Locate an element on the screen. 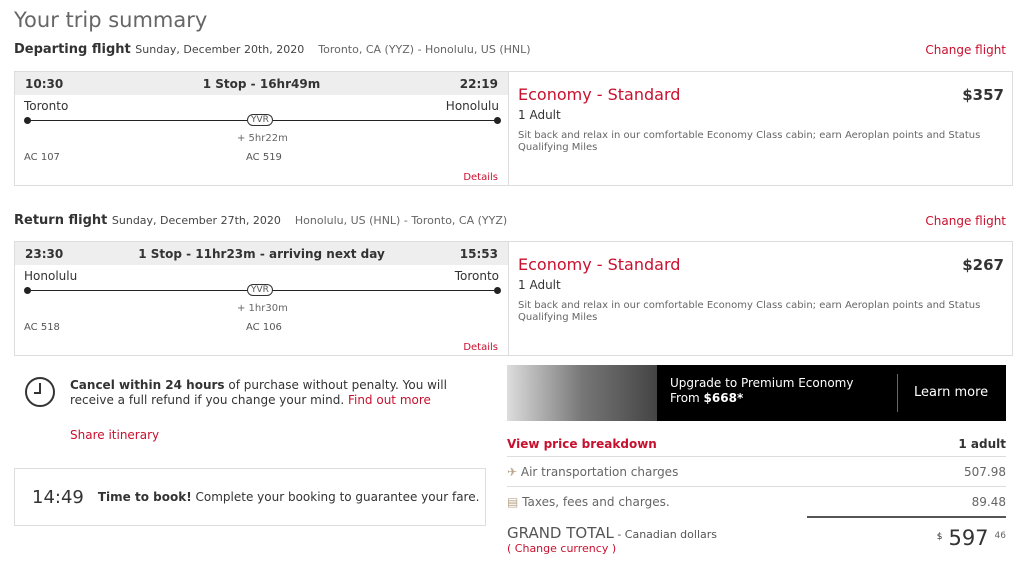 The height and width of the screenshot is (569, 1024). row-label: Taxes, fees and charges. is located at coordinates (596, 501).